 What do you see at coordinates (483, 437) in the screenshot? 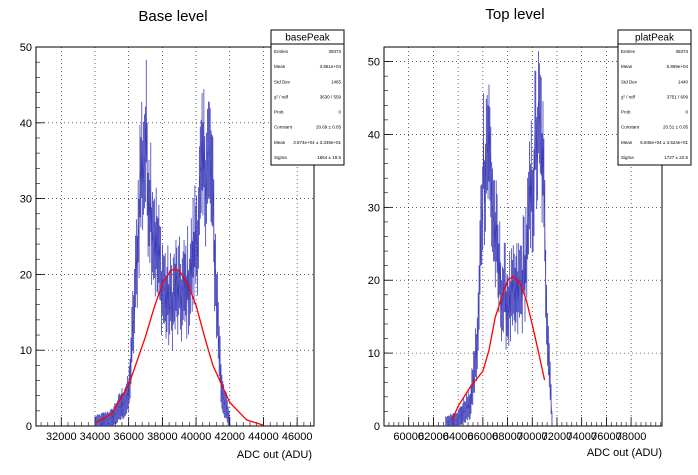
I see `x-tick-label: 66000` at bounding box center [483, 437].